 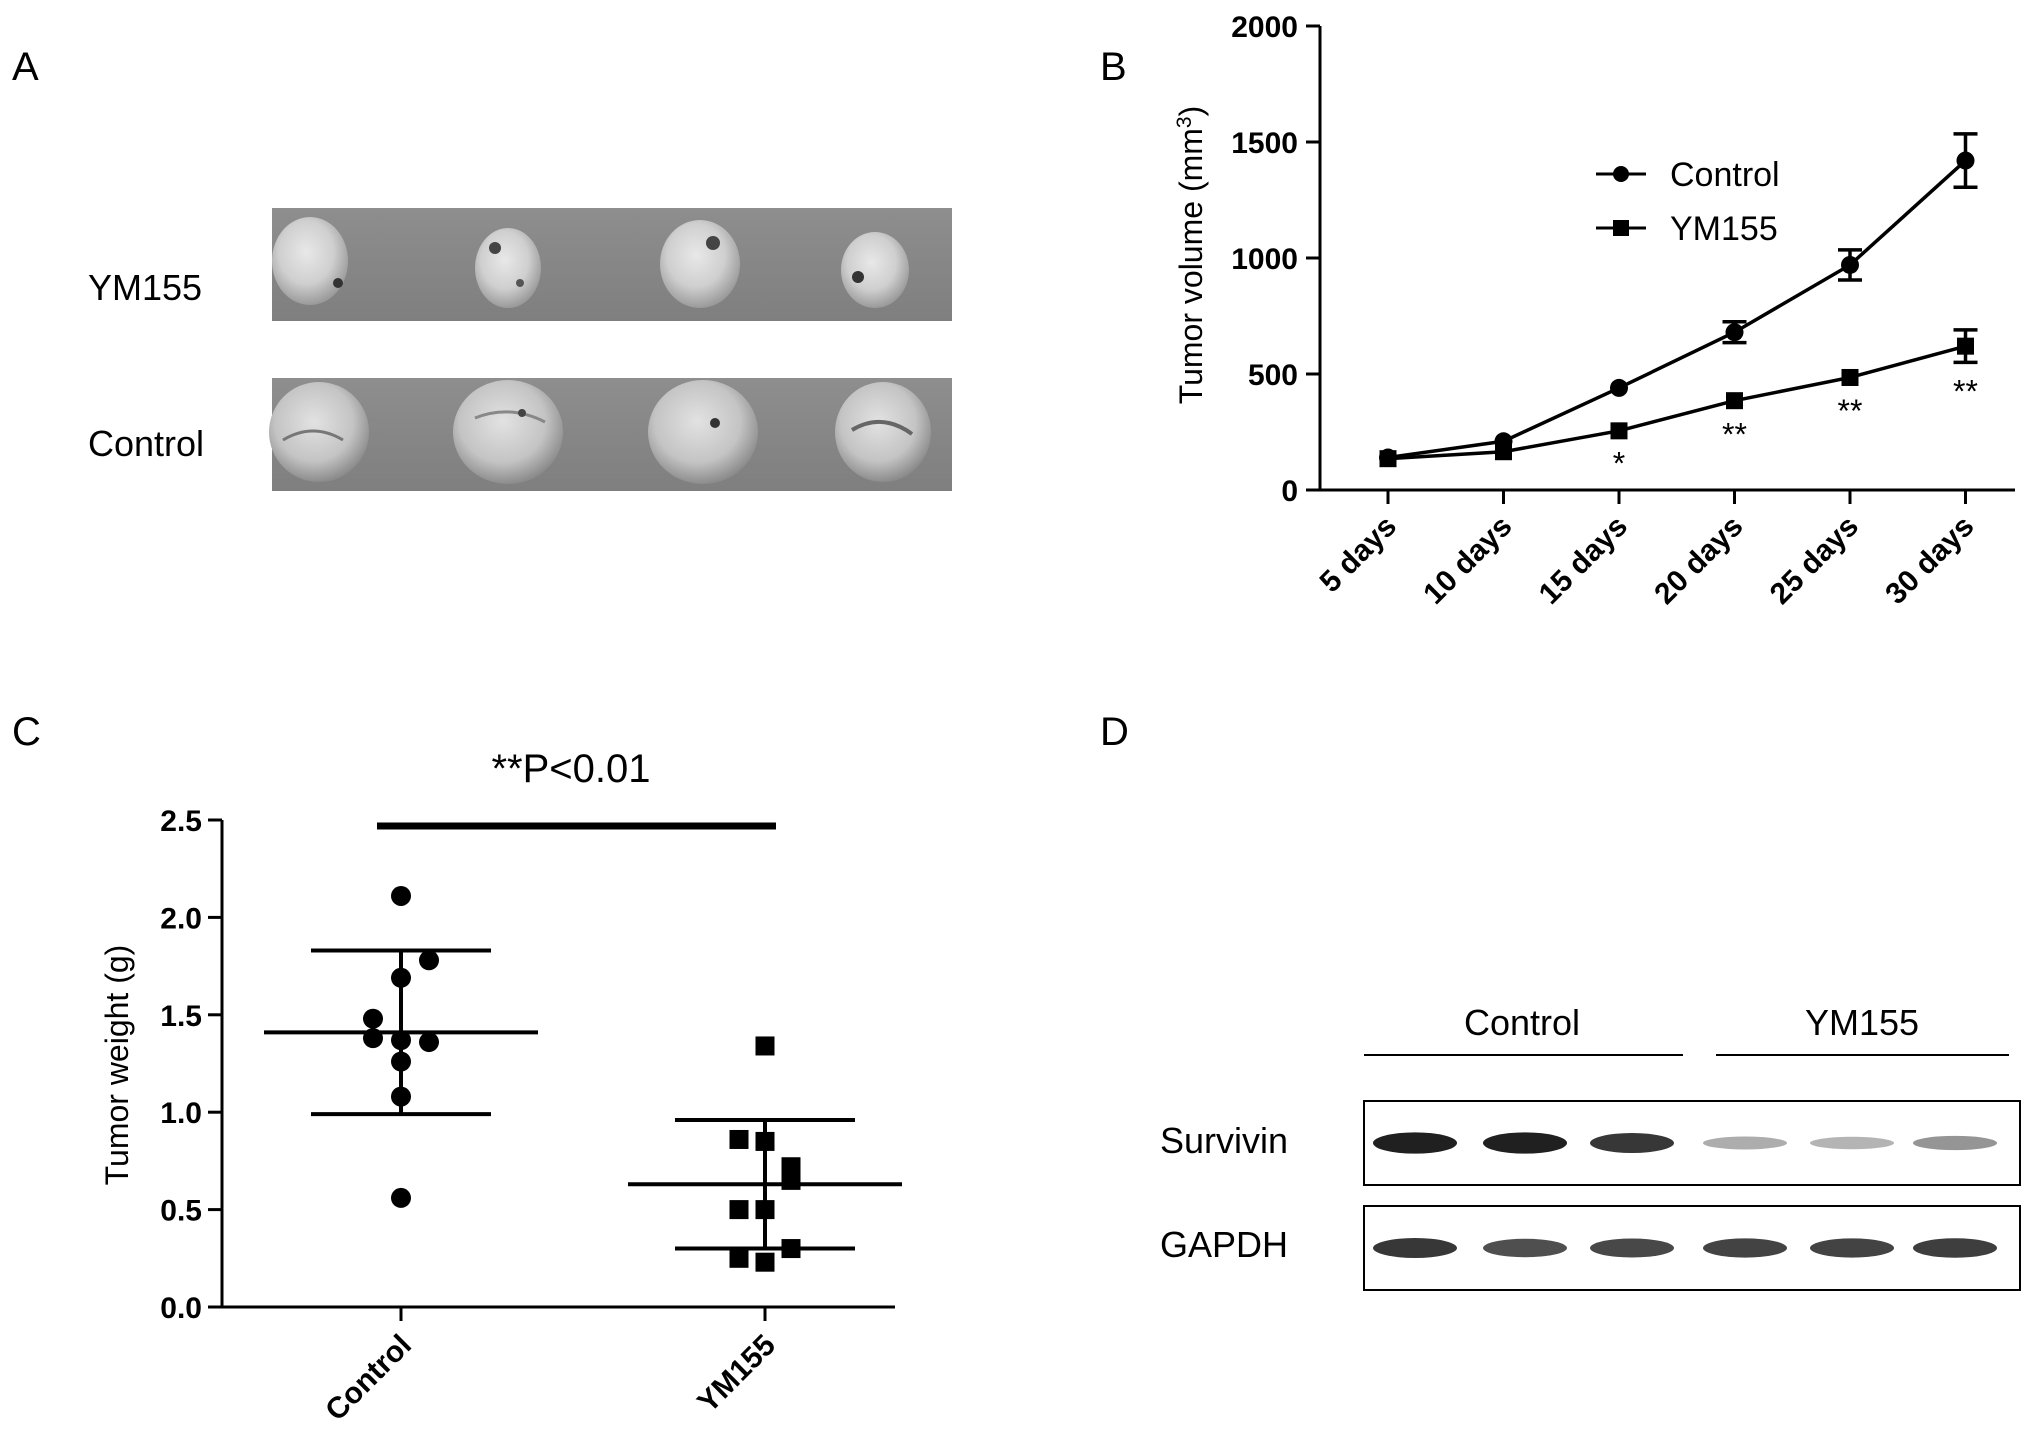 What do you see at coordinates (145, 287) in the screenshot?
I see `row-label-ym155: YM155` at bounding box center [145, 287].